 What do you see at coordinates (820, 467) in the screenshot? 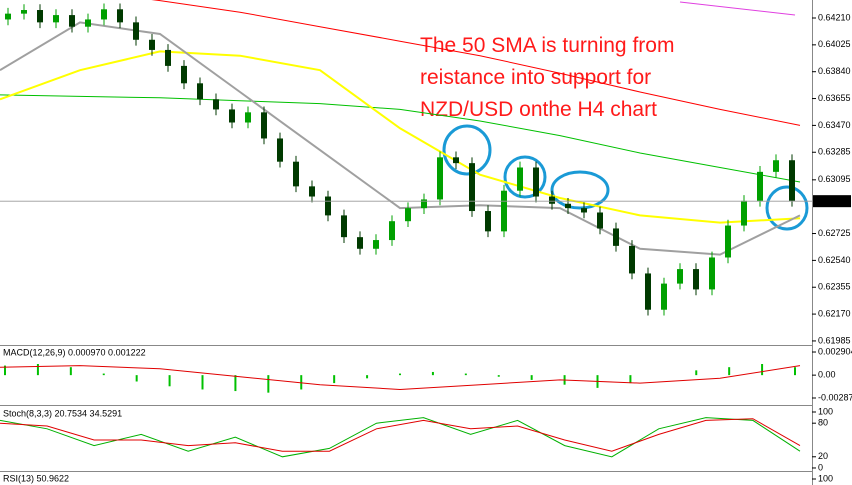
I see `y-tick-label: 0` at bounding box center [820, 467].